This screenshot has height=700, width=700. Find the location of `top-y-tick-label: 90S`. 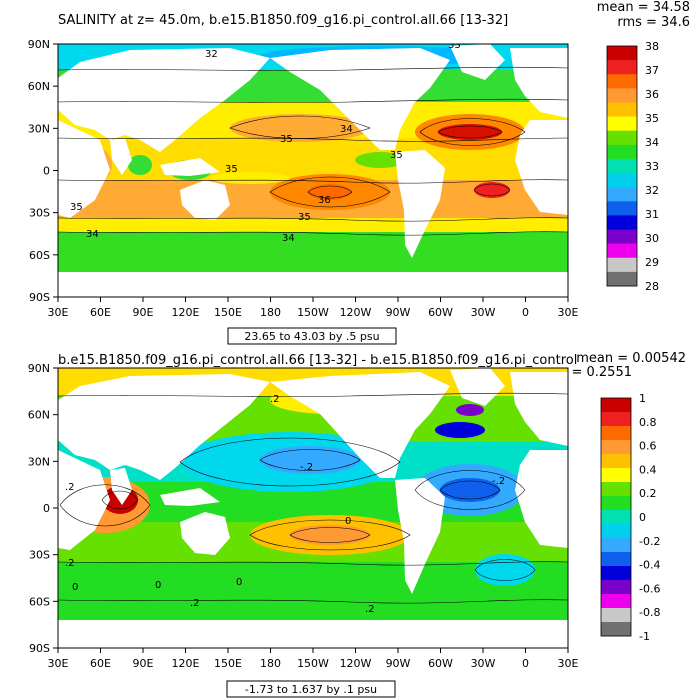

top-y-tick-label: 90S is located at coordinates (39, 297).